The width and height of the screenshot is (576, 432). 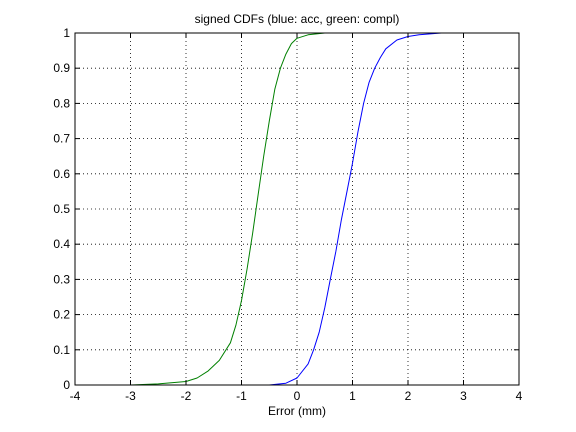 I want to click on y-tick-label: 0.4, so click(x=61, y=244).